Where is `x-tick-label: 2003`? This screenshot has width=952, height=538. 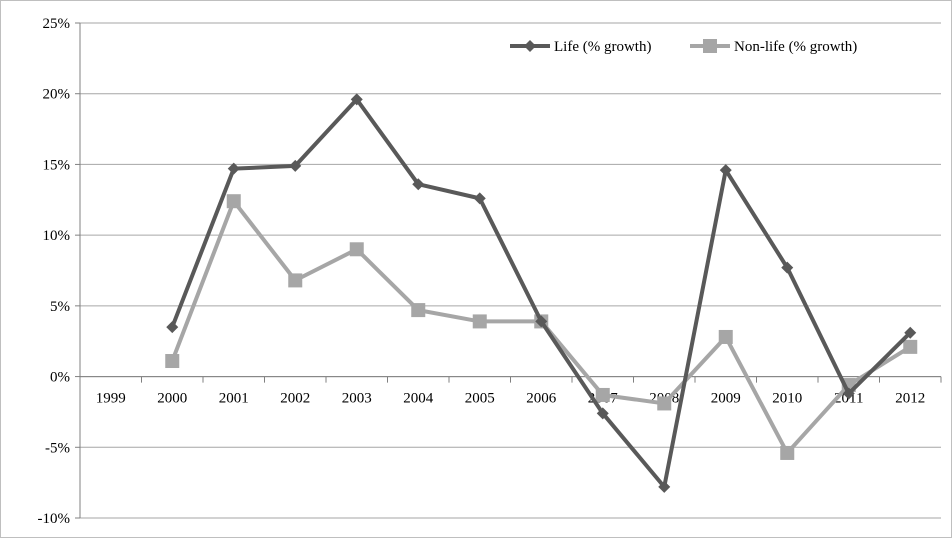
x-tick-label: 2003 is located at coordinates (357, 399).